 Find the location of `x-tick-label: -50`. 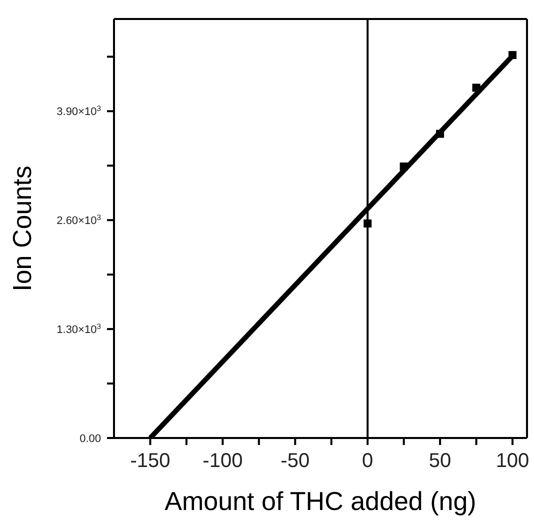

x-tick-label: -50 is located at coordinates (295, 461).